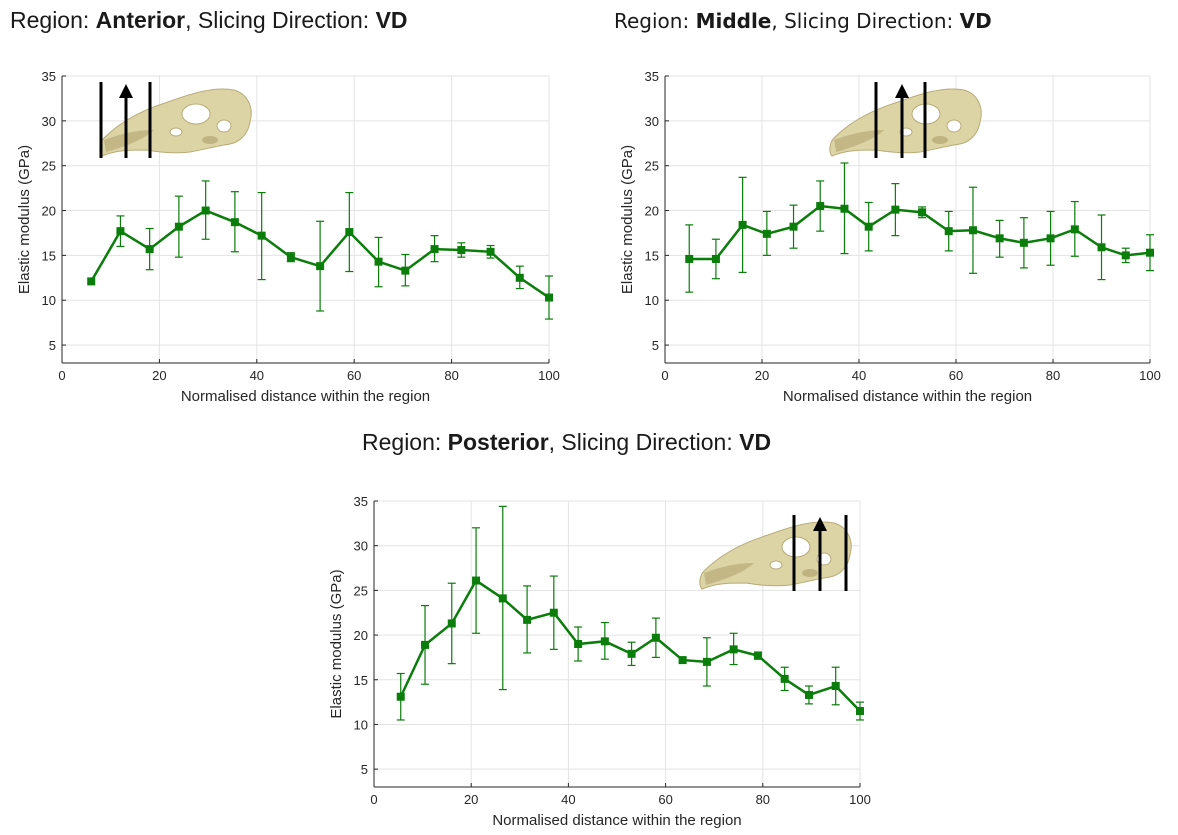 Image resolution: width=1178 pixels, height=835 pixels. I want to click on up-arrow-head-icon, so click(820, 524).